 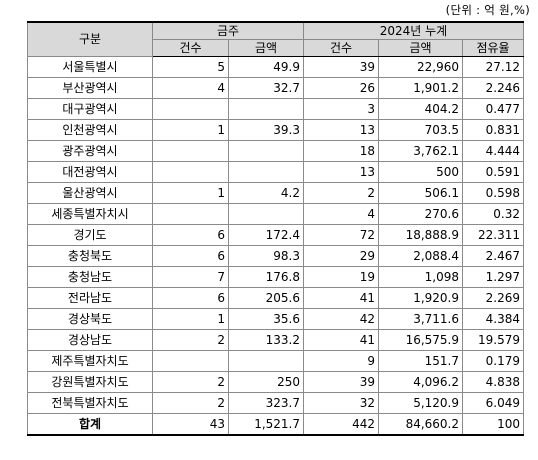 I want to click on share-cell: 0.32, so click(x=493, y=214).